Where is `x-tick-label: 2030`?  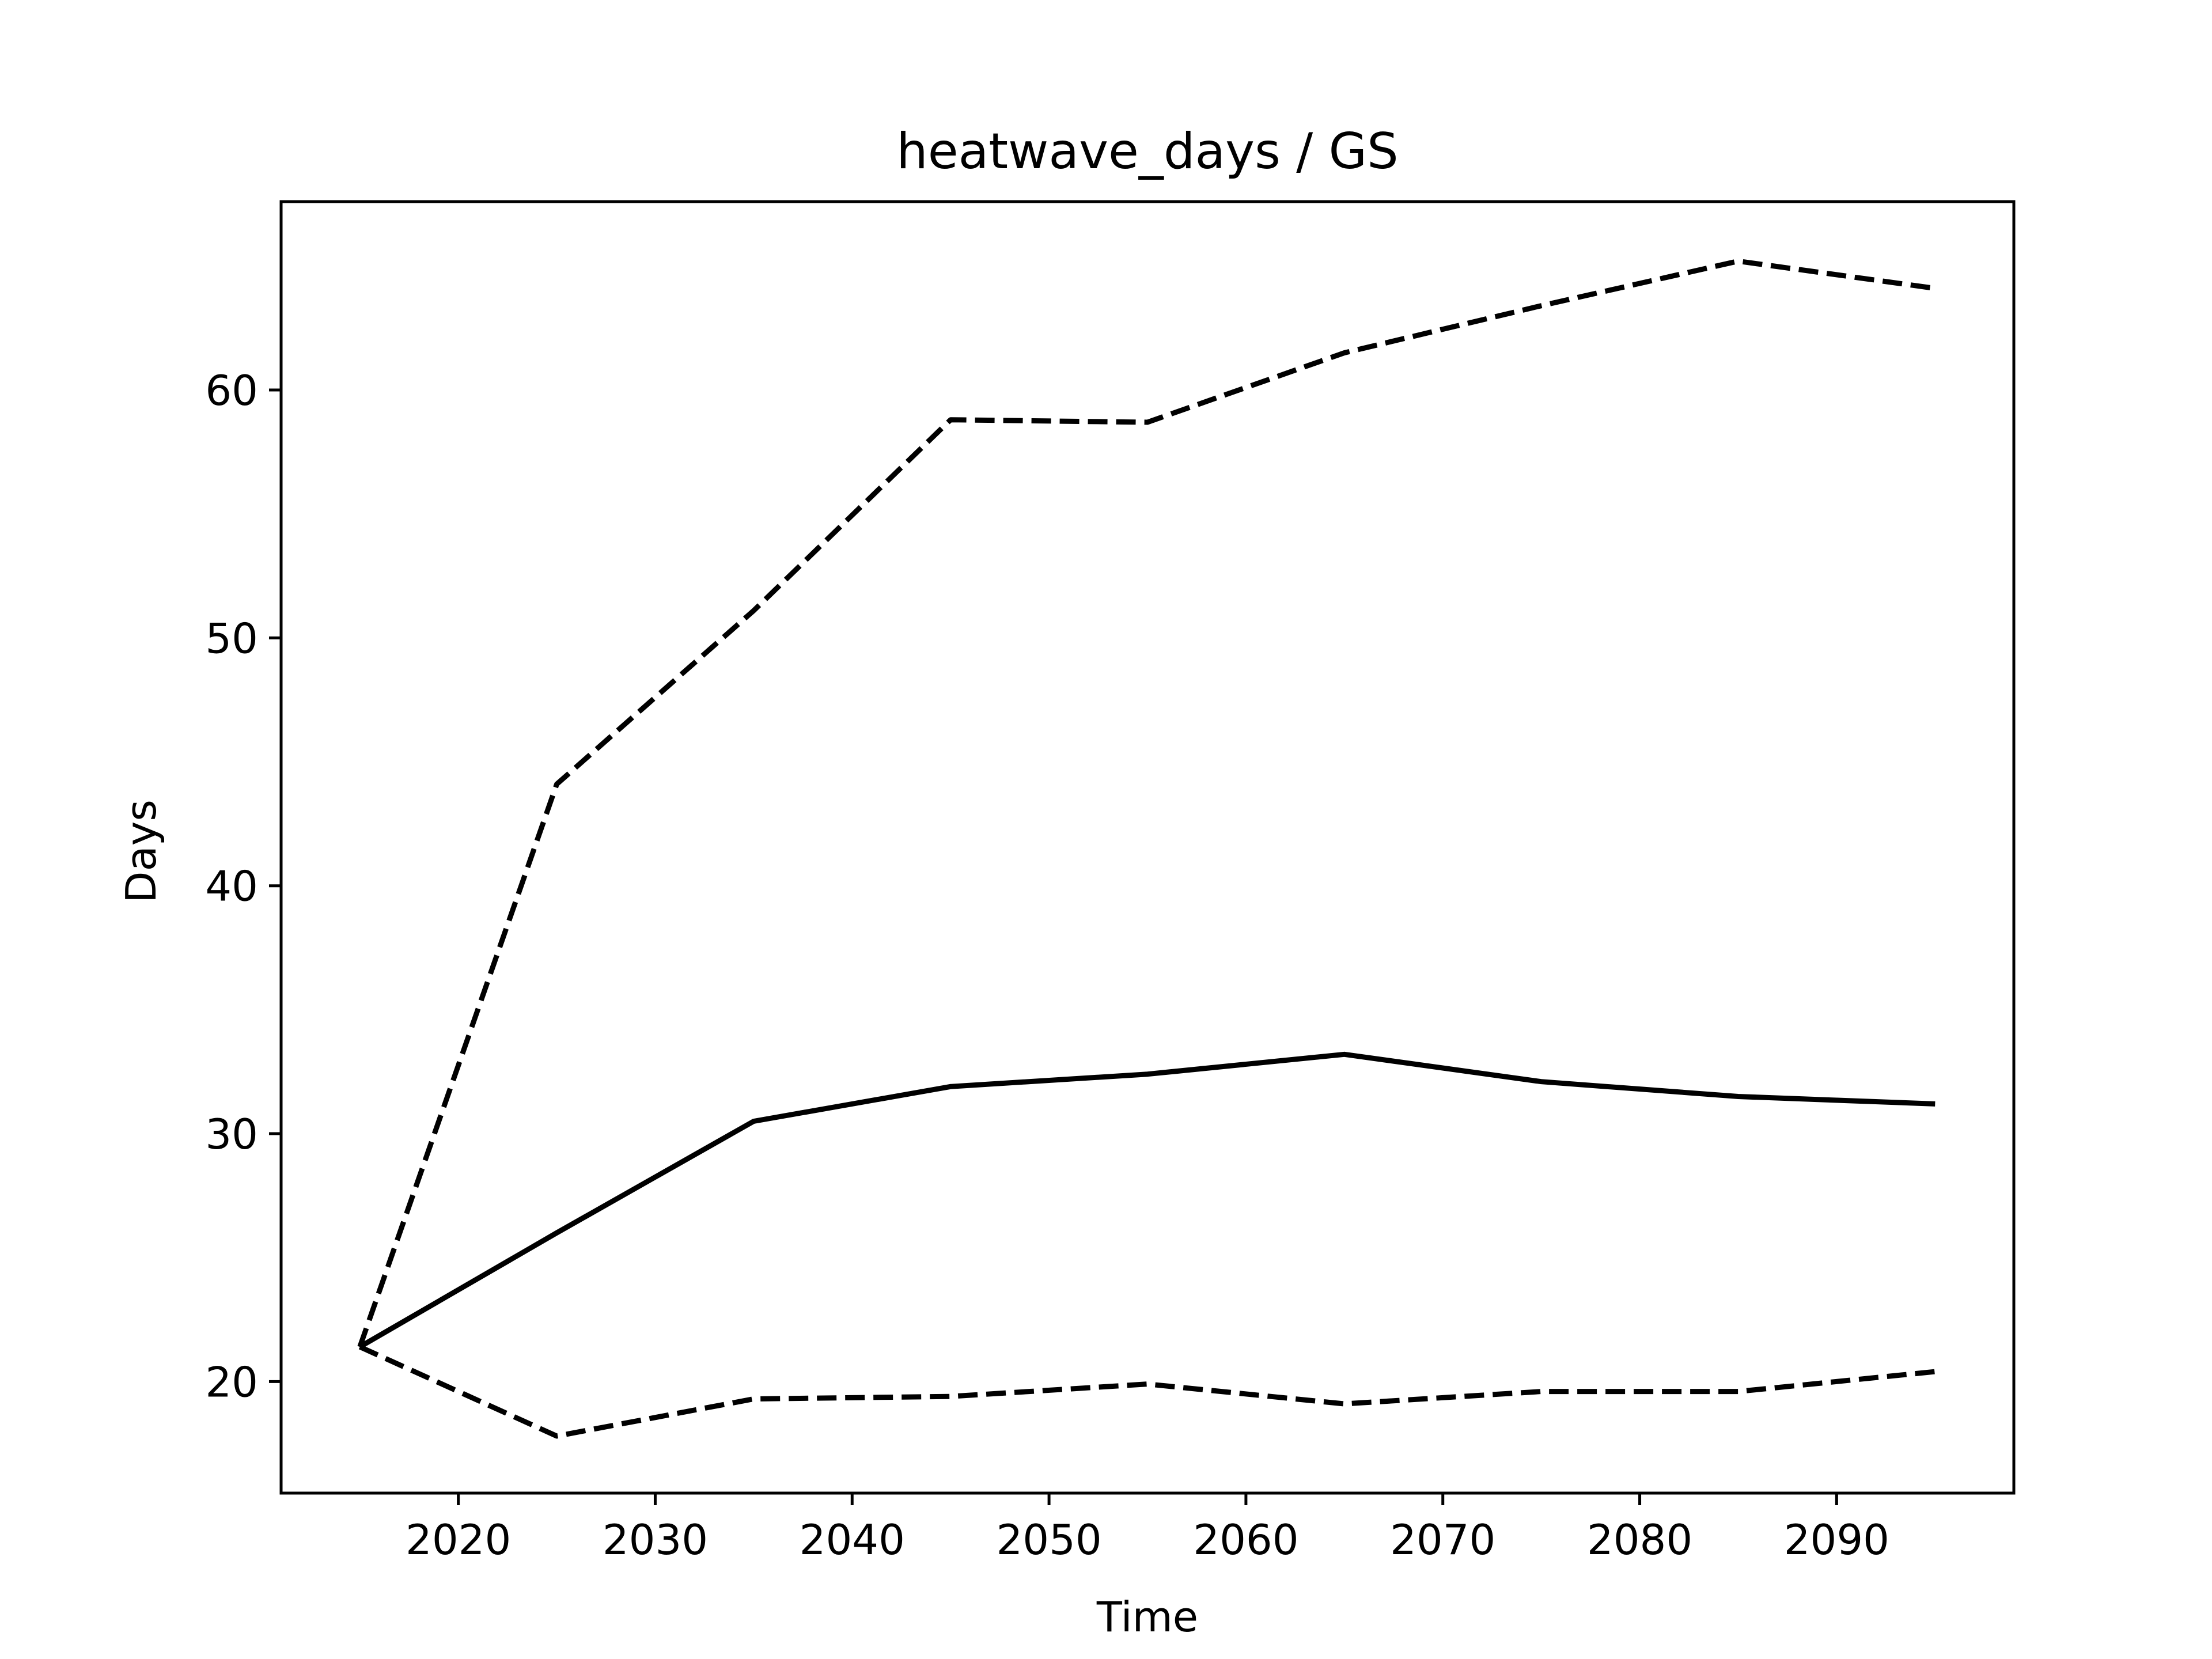 x-tick-label: 2030 is located at coordinates (655, 1540).